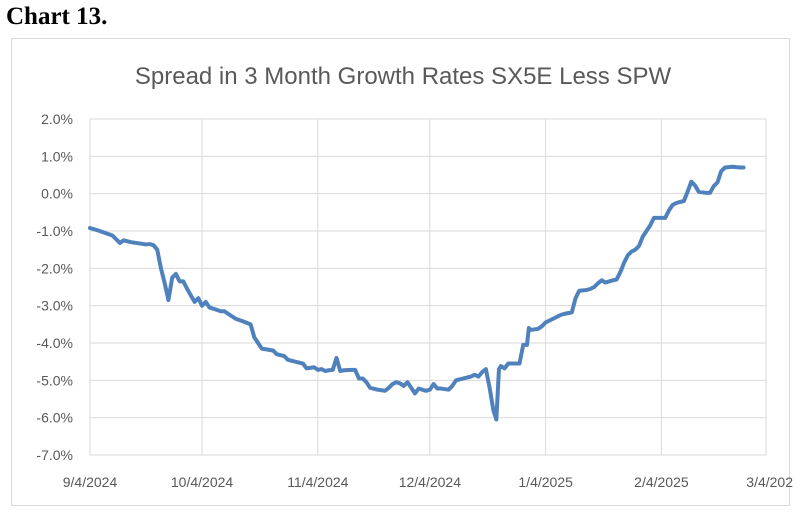  What do you see at coordinates (54, 343) in the screenshot?
I see `y-tick-label: -4.0%` at bounding box center [54, 343].